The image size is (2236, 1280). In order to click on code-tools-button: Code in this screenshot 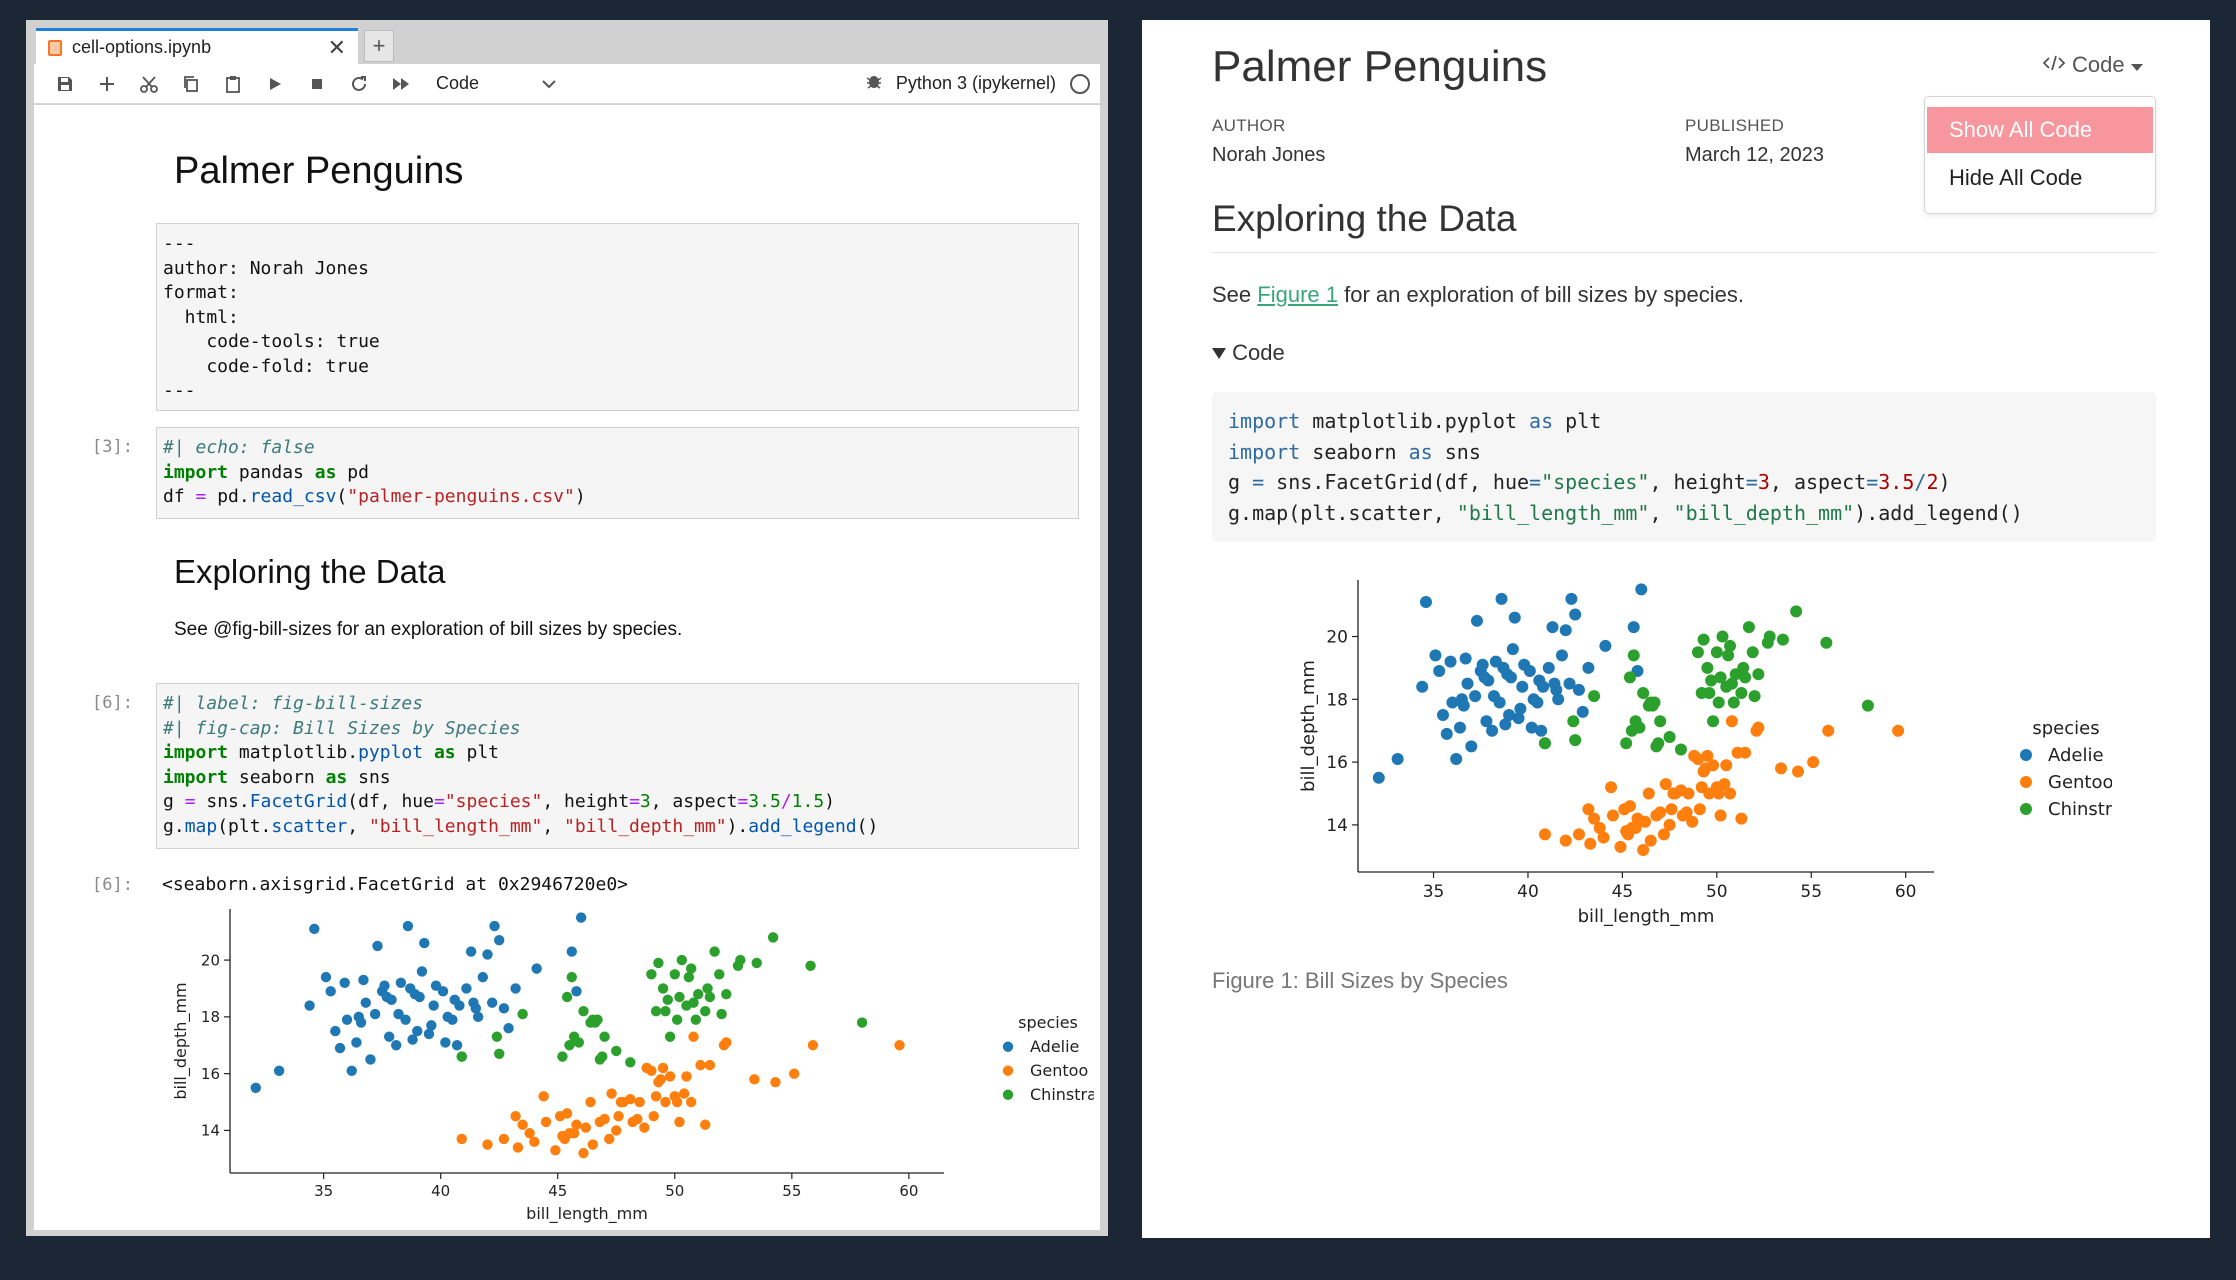, I will do `click(2092, 65)`.